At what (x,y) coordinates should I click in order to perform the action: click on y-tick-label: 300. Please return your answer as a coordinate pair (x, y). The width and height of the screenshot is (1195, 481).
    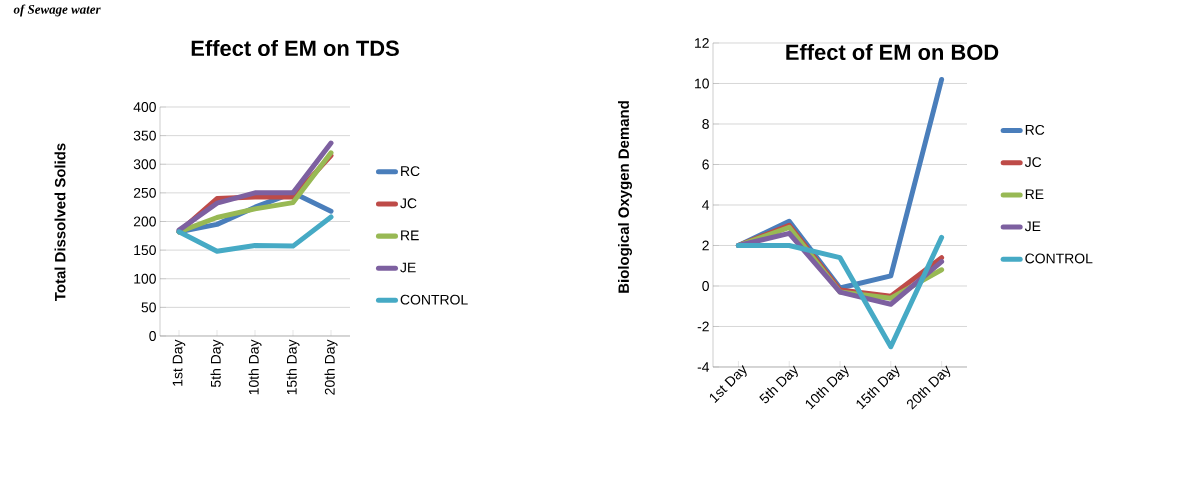
    Looking at the image, I should click on (144, 164).